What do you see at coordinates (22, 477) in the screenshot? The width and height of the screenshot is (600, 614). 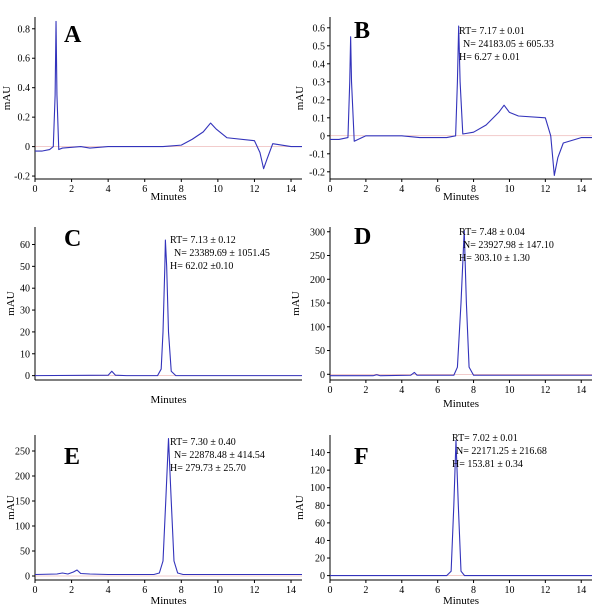 I see `y-tick-label: 200` at bounding box center [22, 477].